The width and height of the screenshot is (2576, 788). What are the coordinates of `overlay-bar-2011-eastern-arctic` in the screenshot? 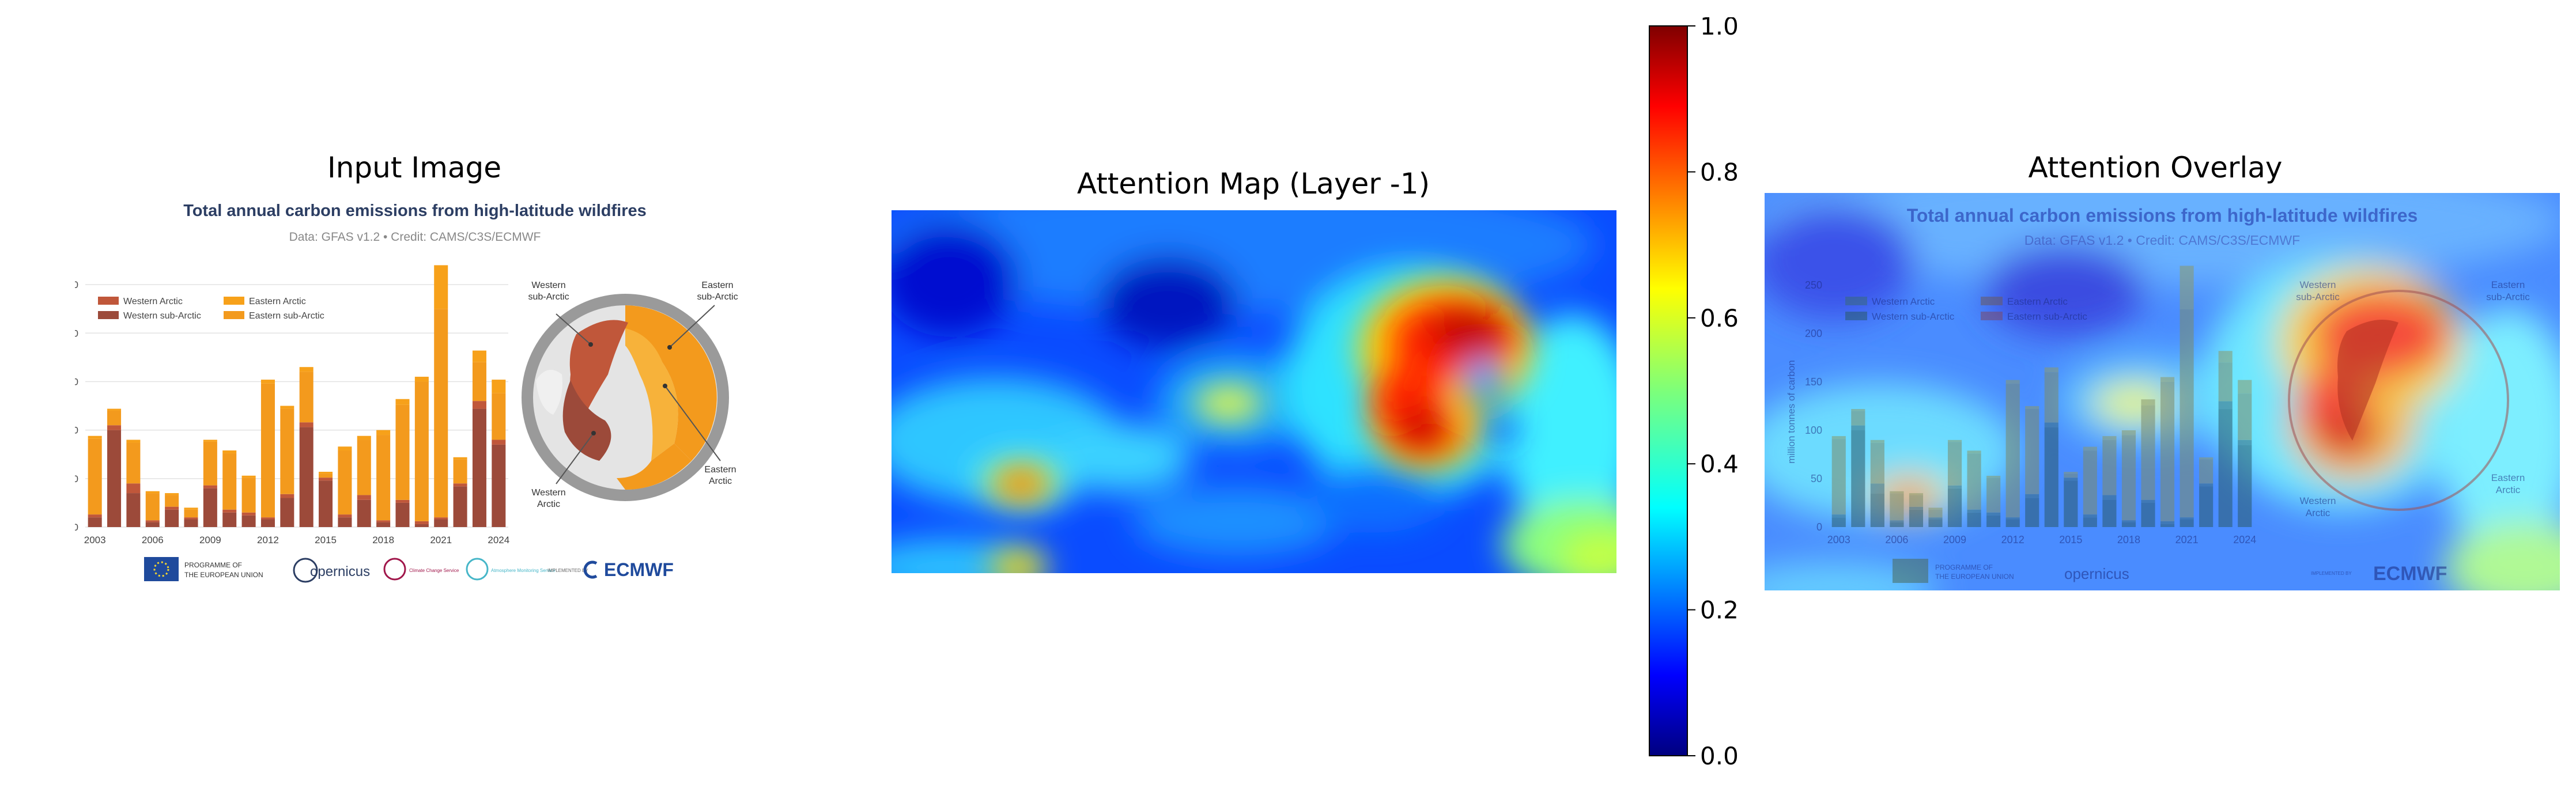 It's located at (1993, 477).